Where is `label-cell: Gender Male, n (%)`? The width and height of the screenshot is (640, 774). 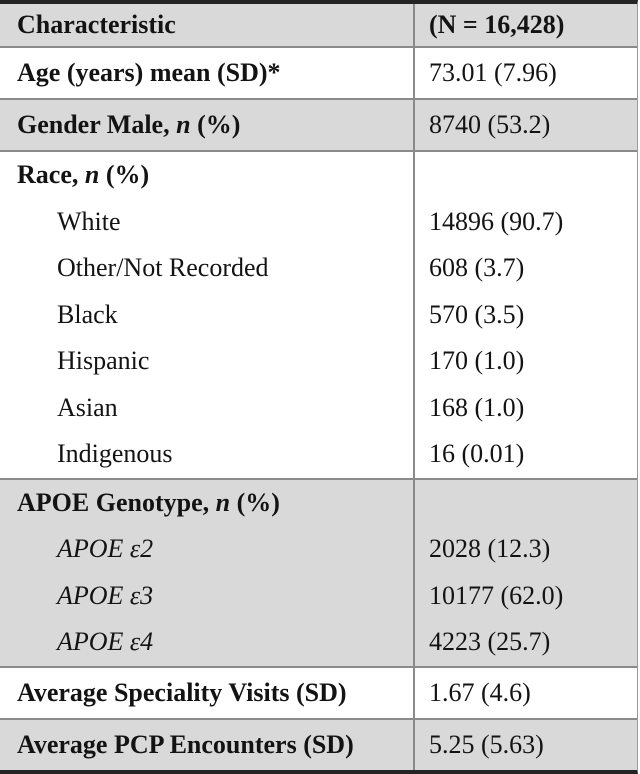
label-cell: Gender Male, n (%) is located at coordinates (207, 125).